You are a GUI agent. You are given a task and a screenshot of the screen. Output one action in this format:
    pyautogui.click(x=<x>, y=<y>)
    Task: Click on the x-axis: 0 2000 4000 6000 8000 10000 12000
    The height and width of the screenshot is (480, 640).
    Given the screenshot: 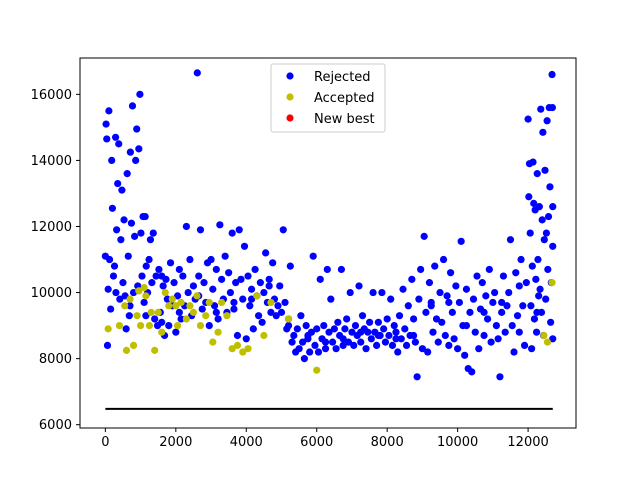 What is the action you would take?
    pyautogui.click(x=325, y=439)
    